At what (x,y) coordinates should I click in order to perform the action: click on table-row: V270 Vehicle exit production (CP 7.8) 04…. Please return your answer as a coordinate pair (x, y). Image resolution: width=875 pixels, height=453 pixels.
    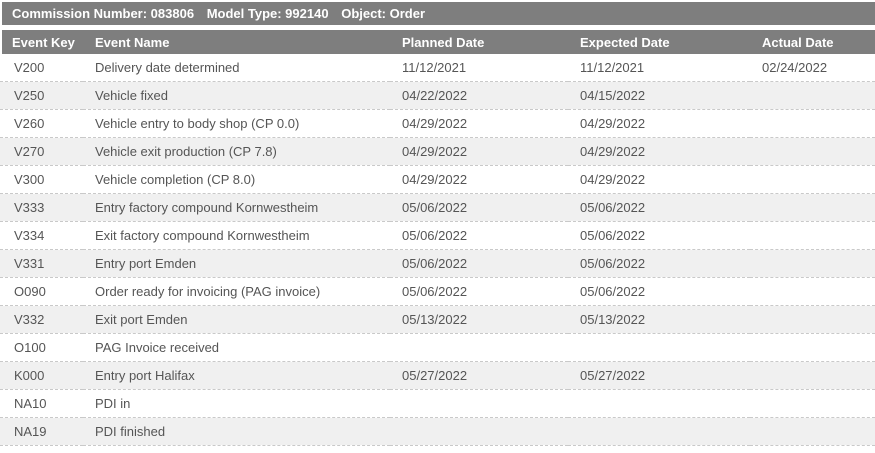
    Looking at the image, I should click on (437, 151).